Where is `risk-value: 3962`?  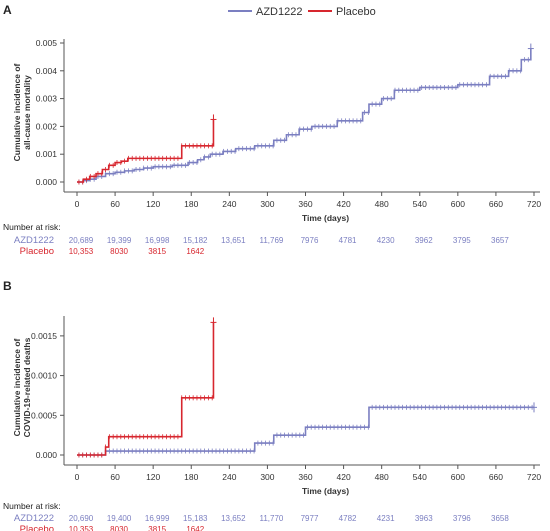 risk-value: 3962 is located at coordinates (424, 240).